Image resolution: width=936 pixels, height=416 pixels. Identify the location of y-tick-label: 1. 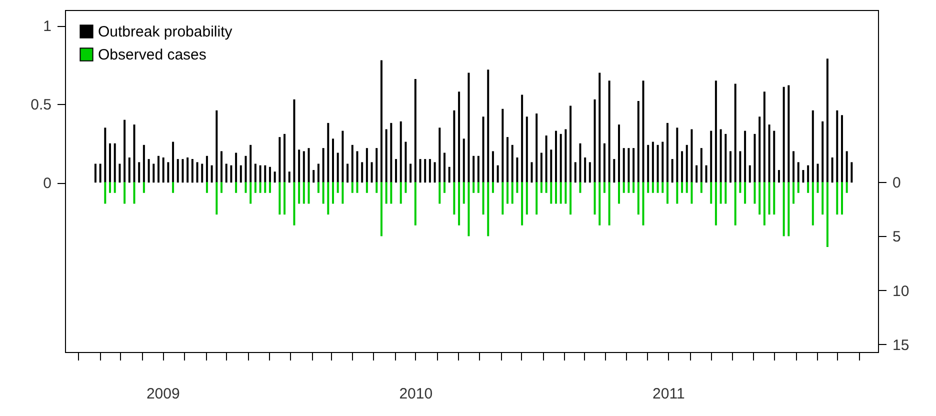
(47, 27).